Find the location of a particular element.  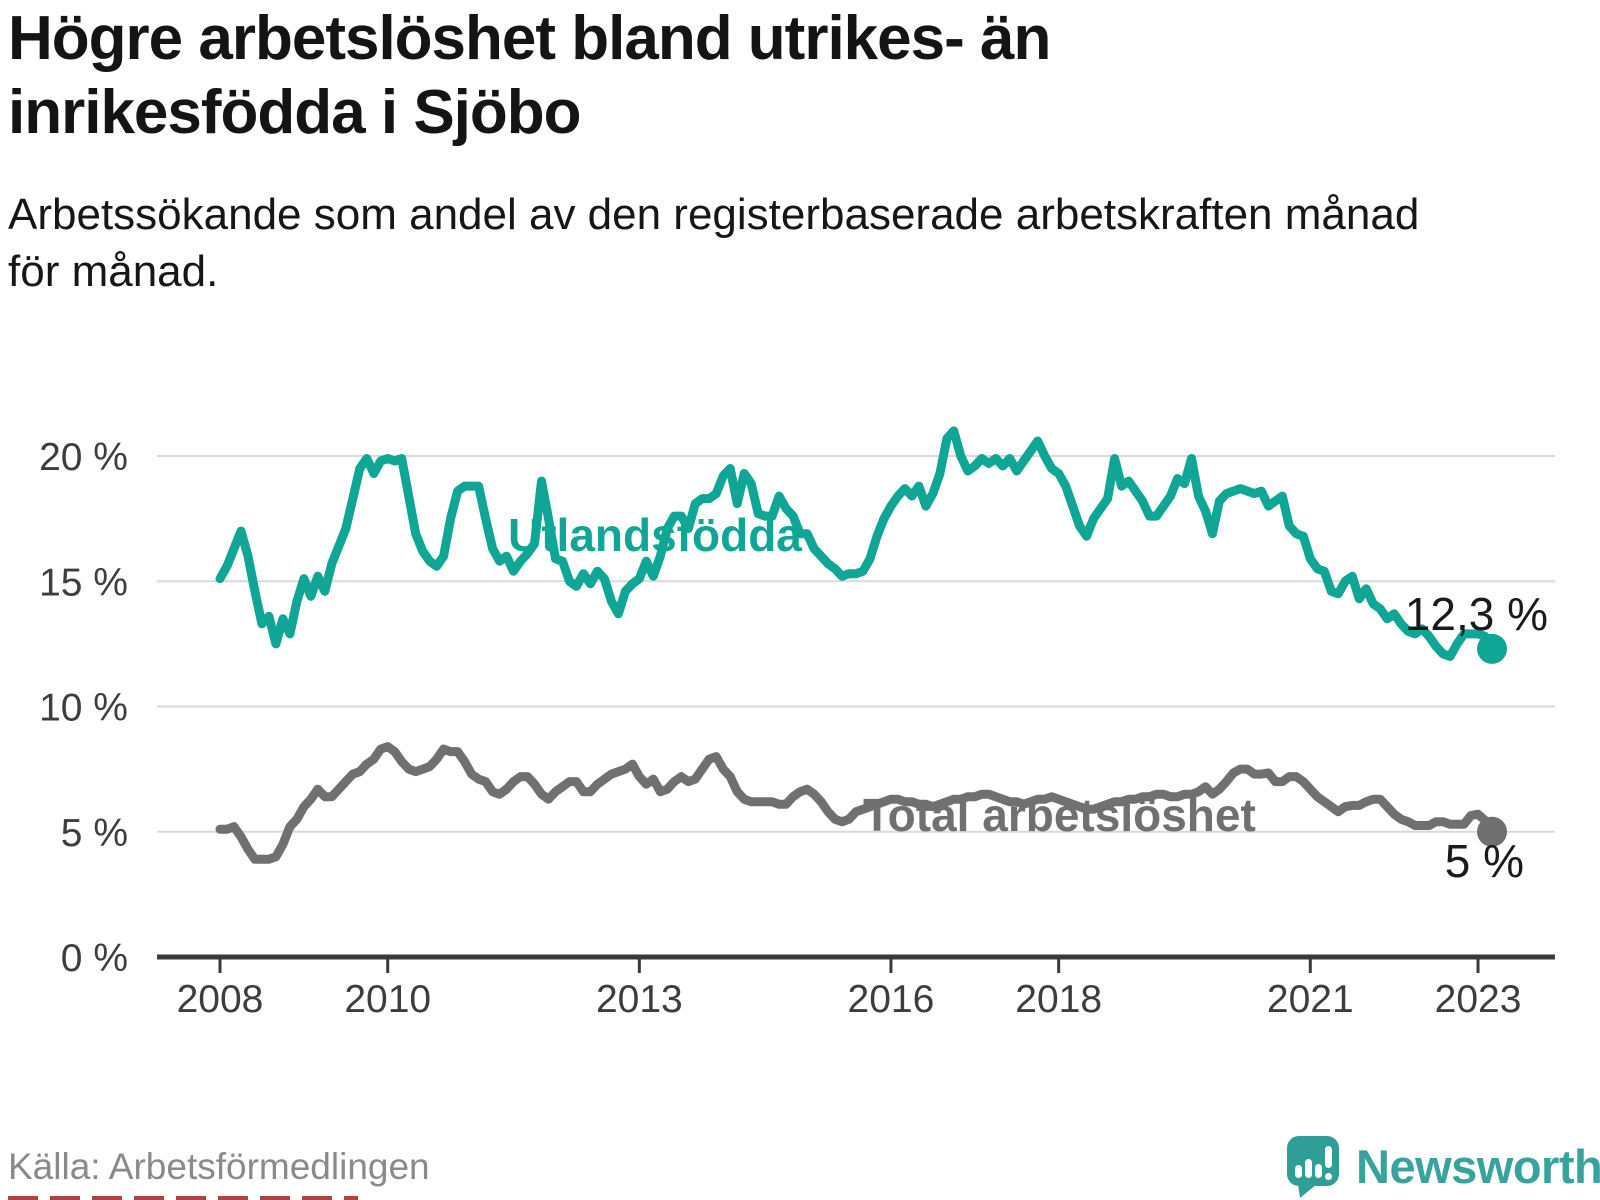

y-tick-label: 5 % is located at coordinates (94, 833).